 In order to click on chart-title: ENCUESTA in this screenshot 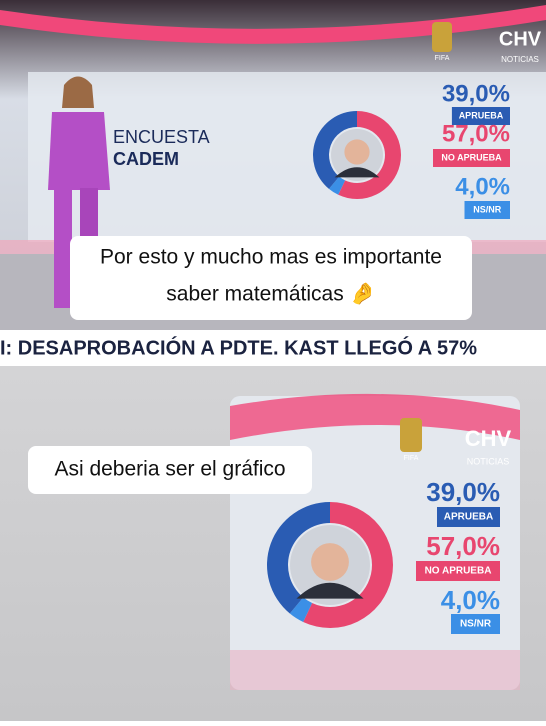, I will do `click(161, 137)`.